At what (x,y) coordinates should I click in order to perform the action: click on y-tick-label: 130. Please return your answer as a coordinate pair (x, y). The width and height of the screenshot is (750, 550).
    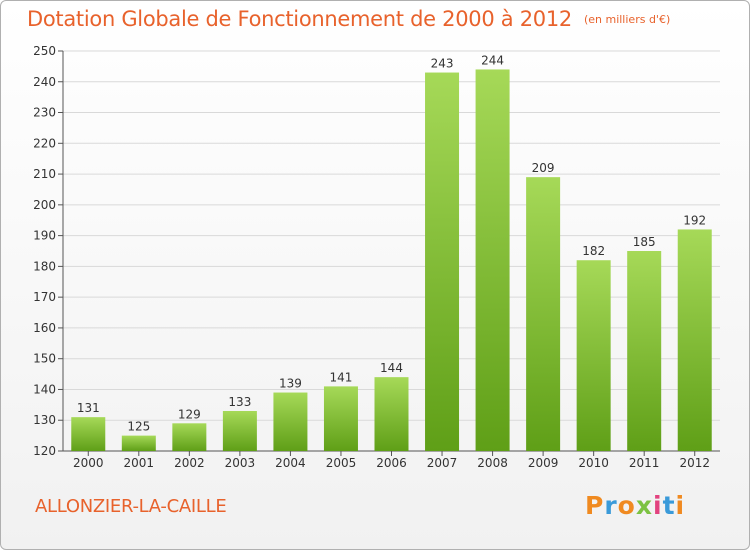
    Looking at the image, I should click on (44, 420).